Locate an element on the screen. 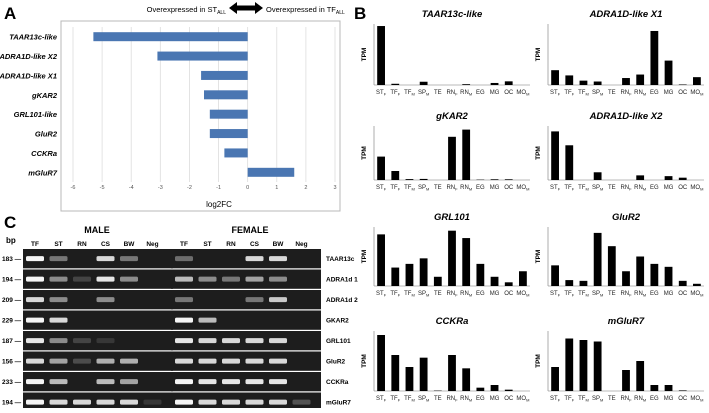  female-title: FEMALE is located at coordinates (250, 230).